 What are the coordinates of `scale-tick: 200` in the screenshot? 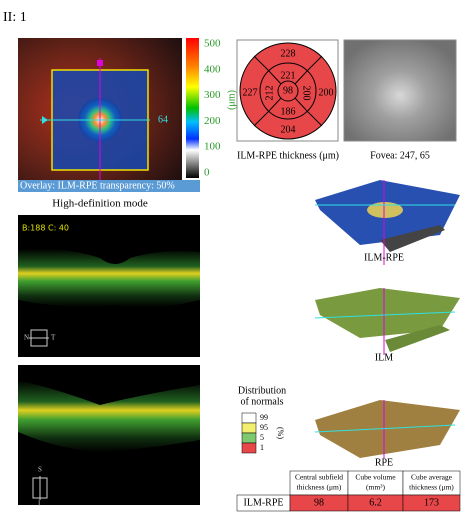 It's located at (212, 121).